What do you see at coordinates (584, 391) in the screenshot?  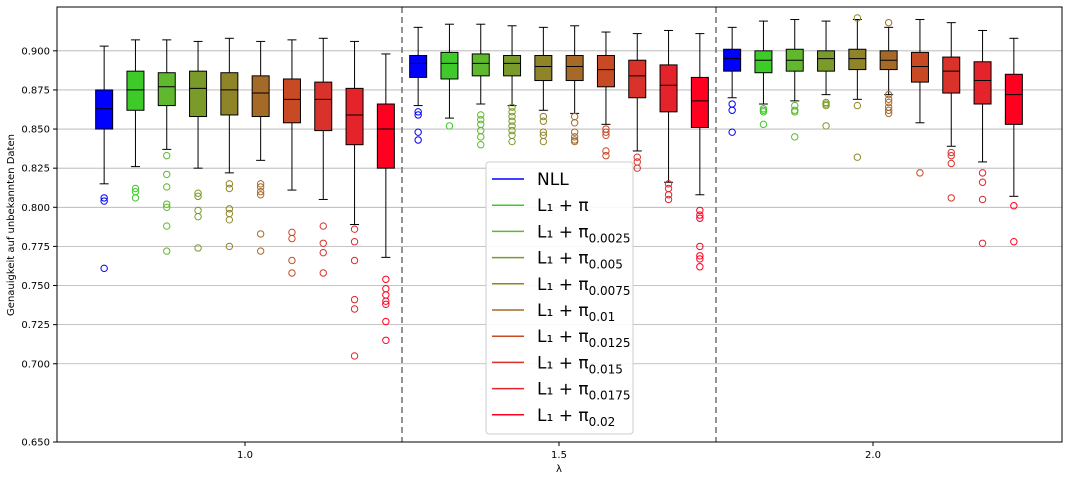 I see `legend-label: L₁ + π0.0175` at bounding box center [584, 391].